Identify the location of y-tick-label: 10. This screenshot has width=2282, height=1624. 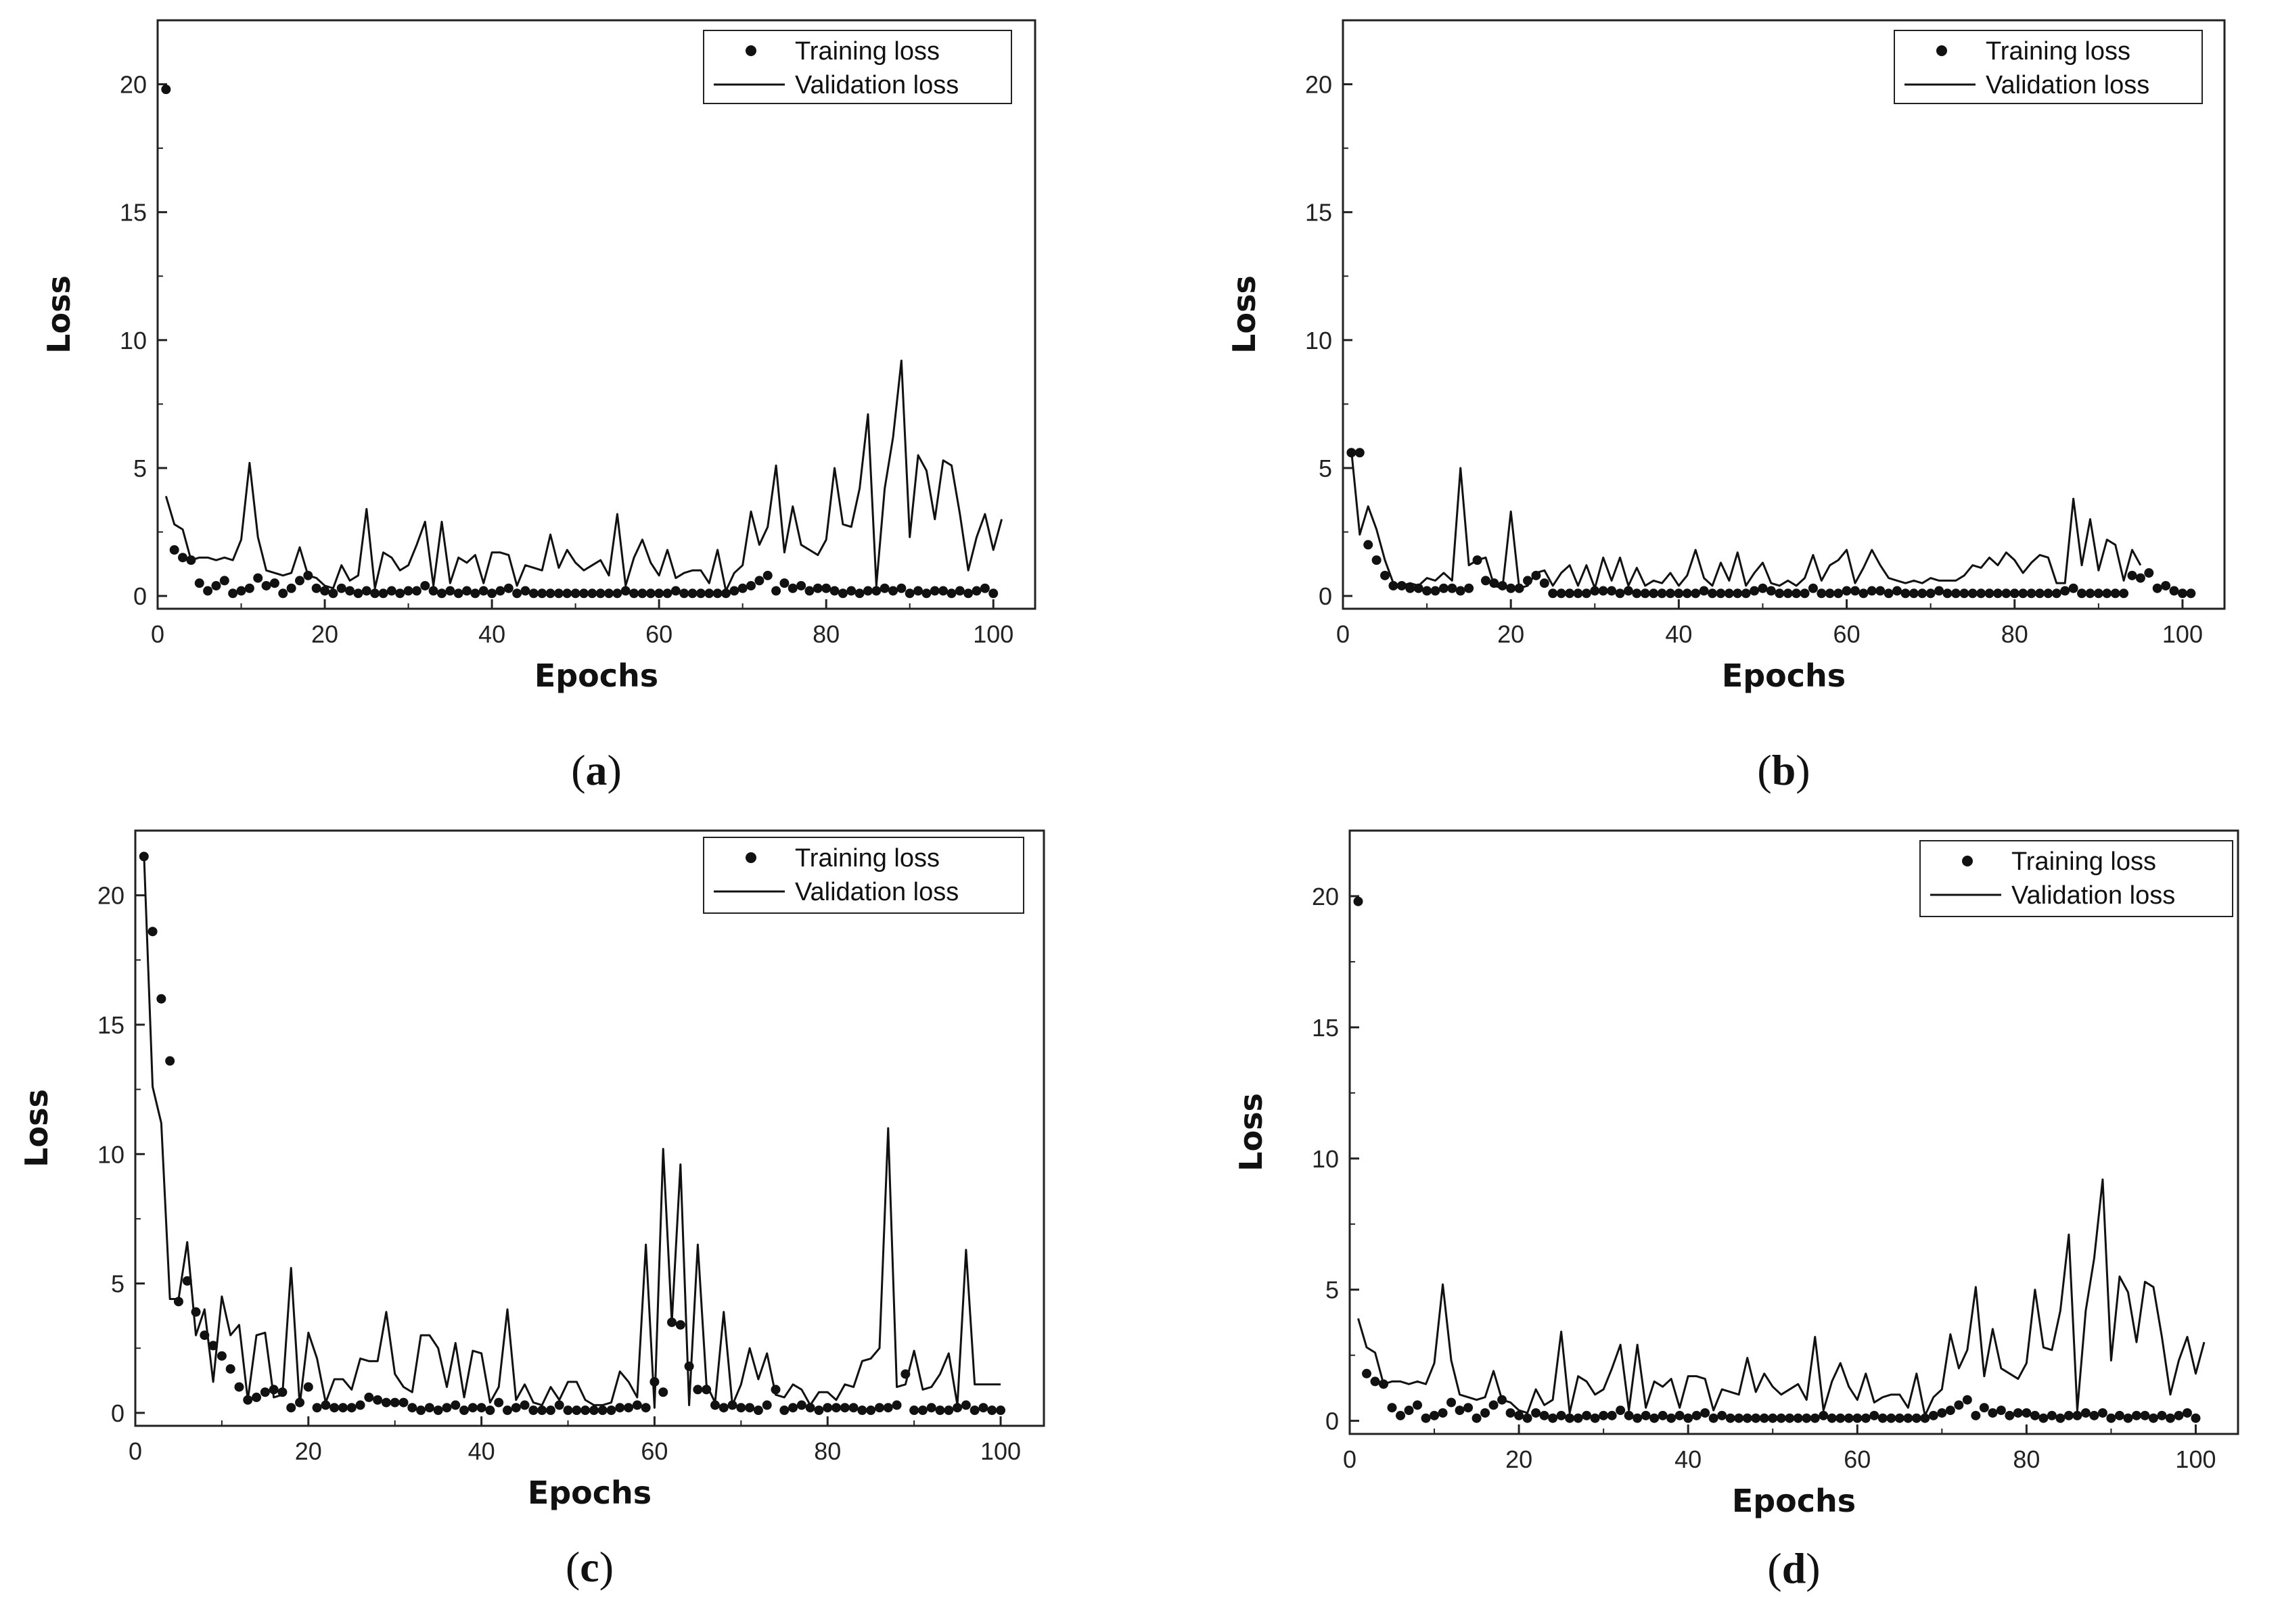
(1325, 1159).